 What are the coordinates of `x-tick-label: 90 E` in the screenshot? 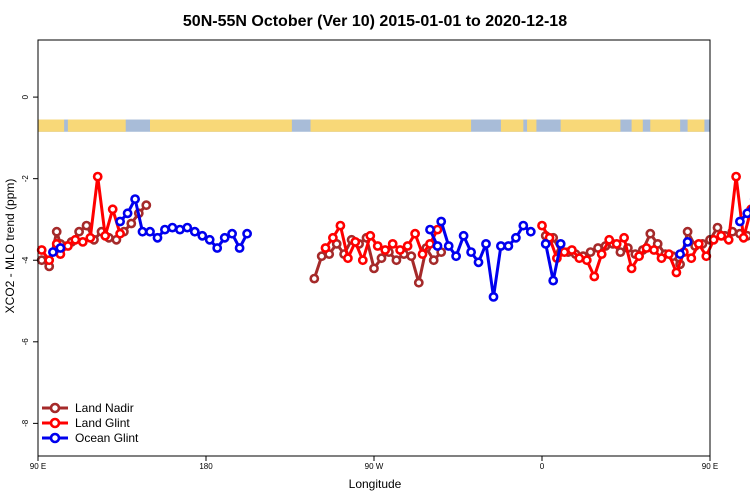 It's located at (710, 466).